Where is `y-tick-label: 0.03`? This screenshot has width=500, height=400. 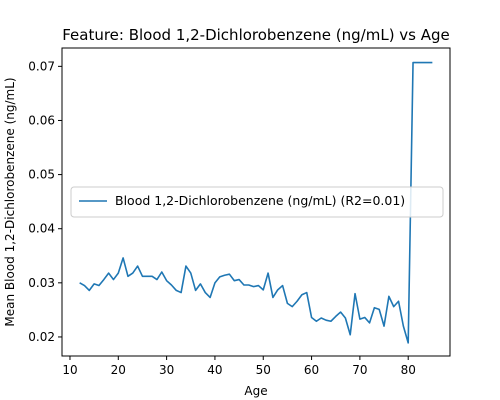
y-tick-label: 0.03 is located at coordinates (41, 283).